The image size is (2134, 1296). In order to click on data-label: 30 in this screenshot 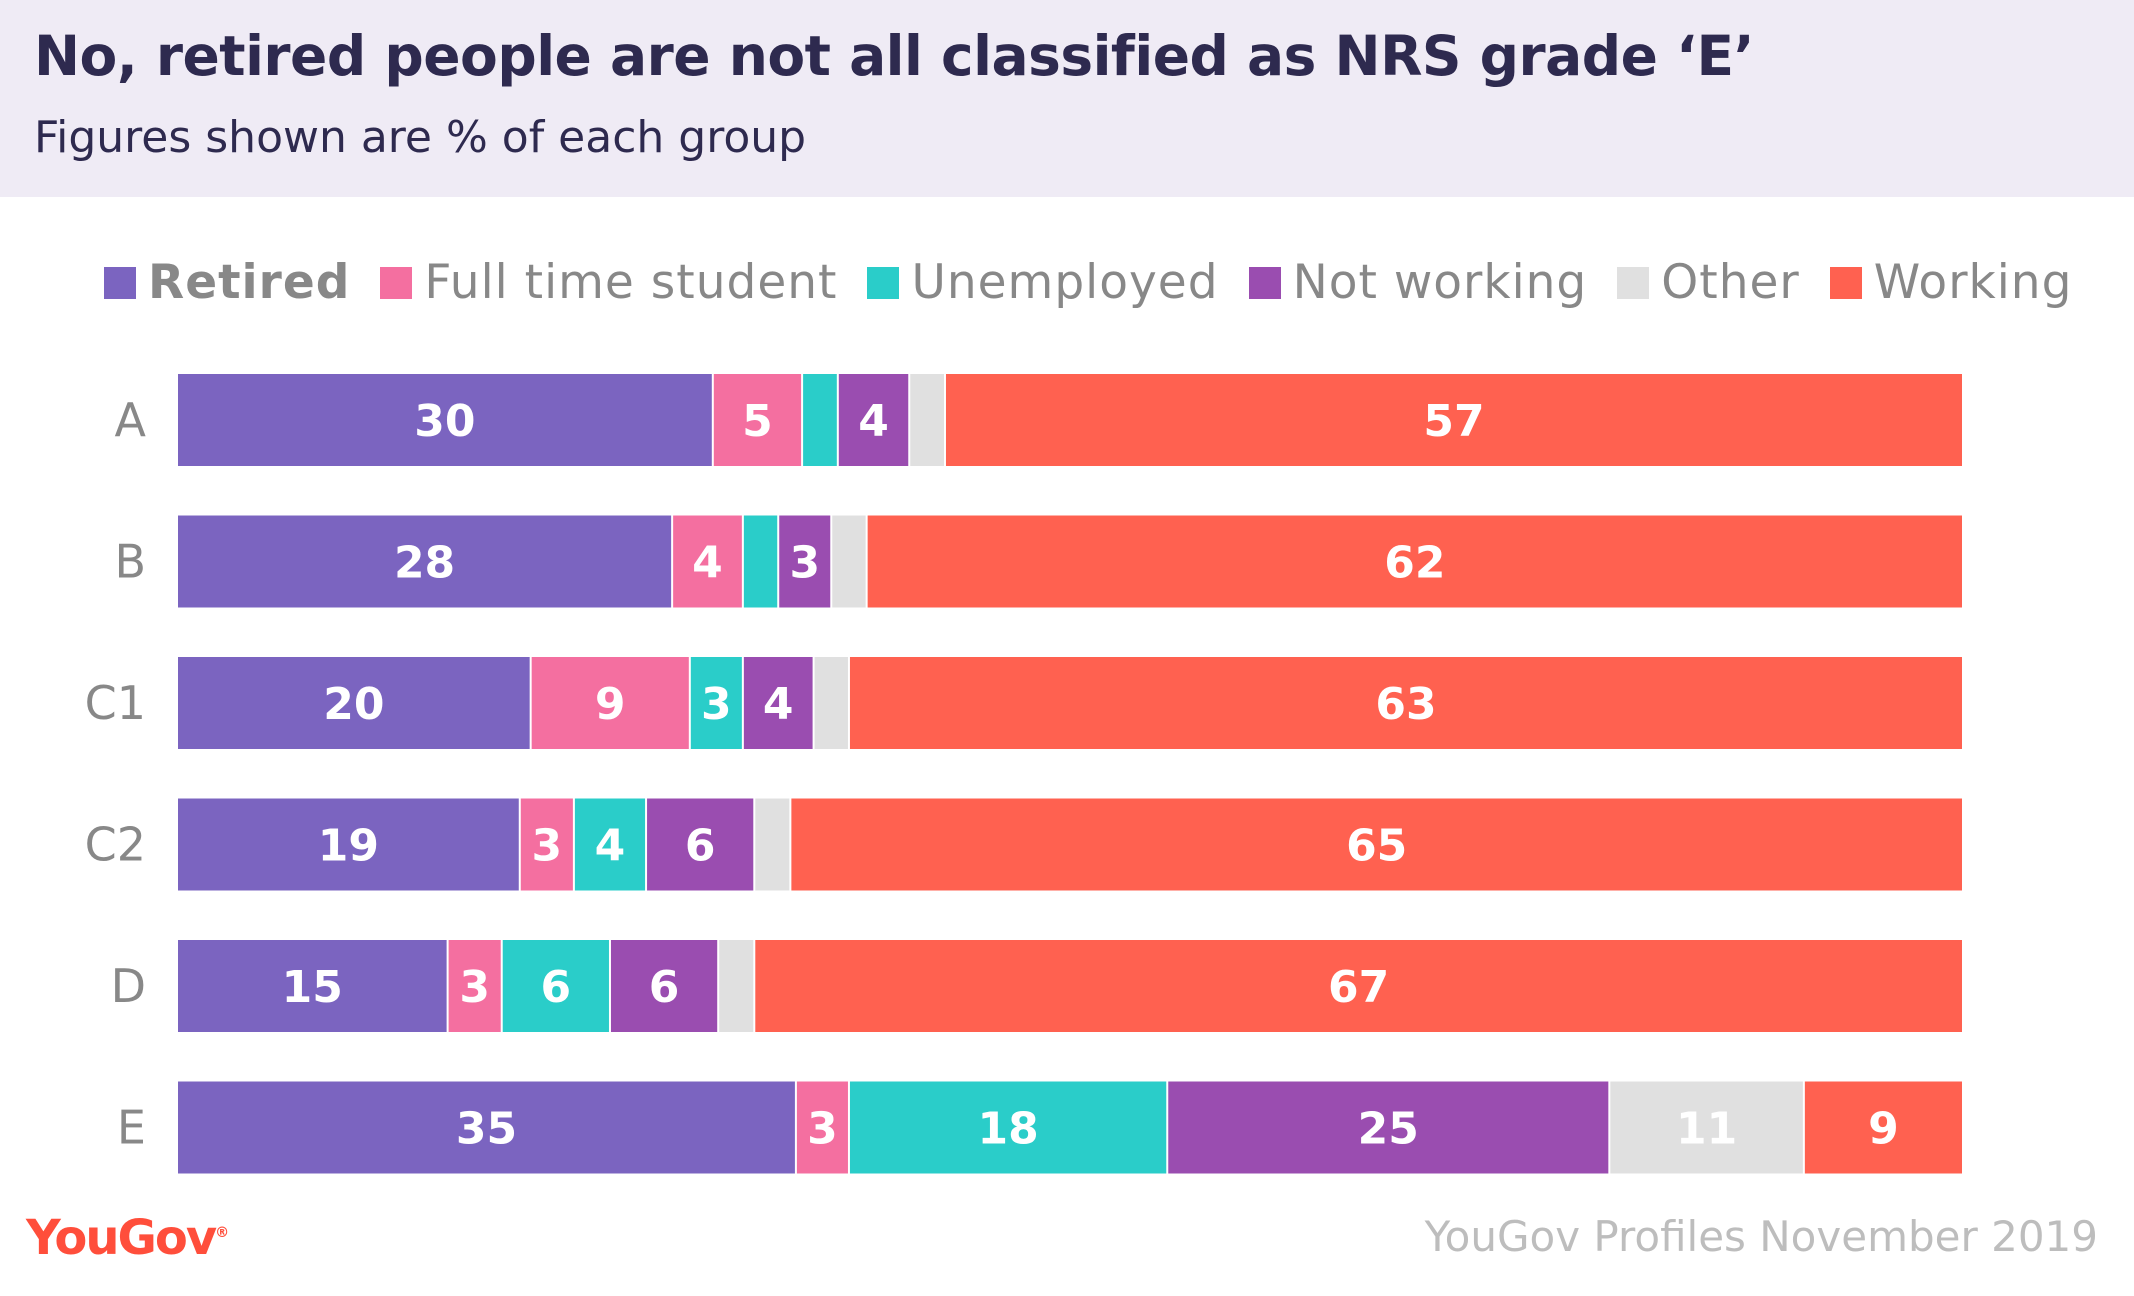, I will do `click(444, 421)`.